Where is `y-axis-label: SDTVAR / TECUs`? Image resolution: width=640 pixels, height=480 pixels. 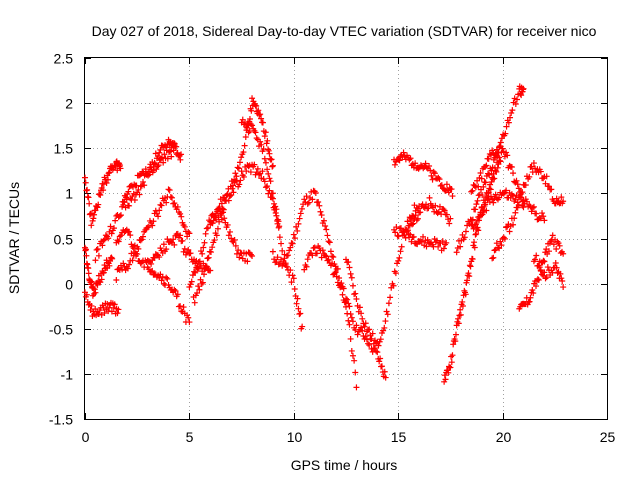
y-axis-label: SDTVAR / TECUs is located at coordinates (14, 238).